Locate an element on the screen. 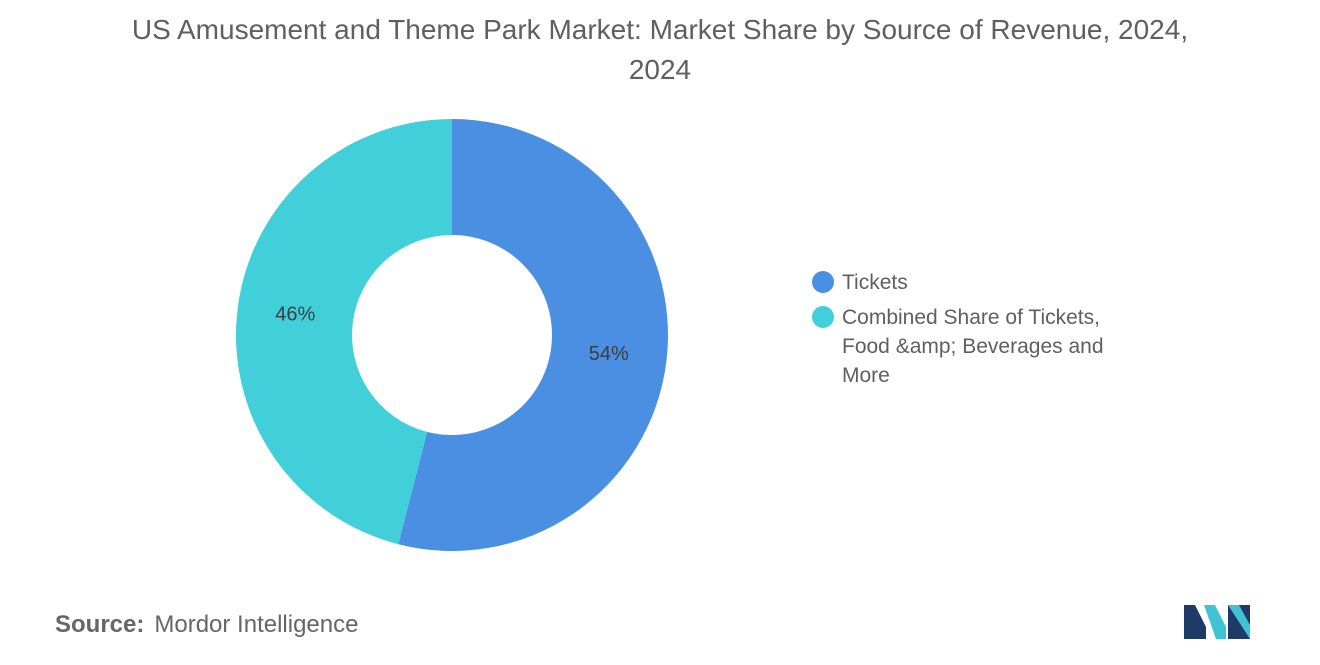 This screenshot has height=665, width=1320. legend-item-tickets: Tickets is located at coordinates (962, 282).